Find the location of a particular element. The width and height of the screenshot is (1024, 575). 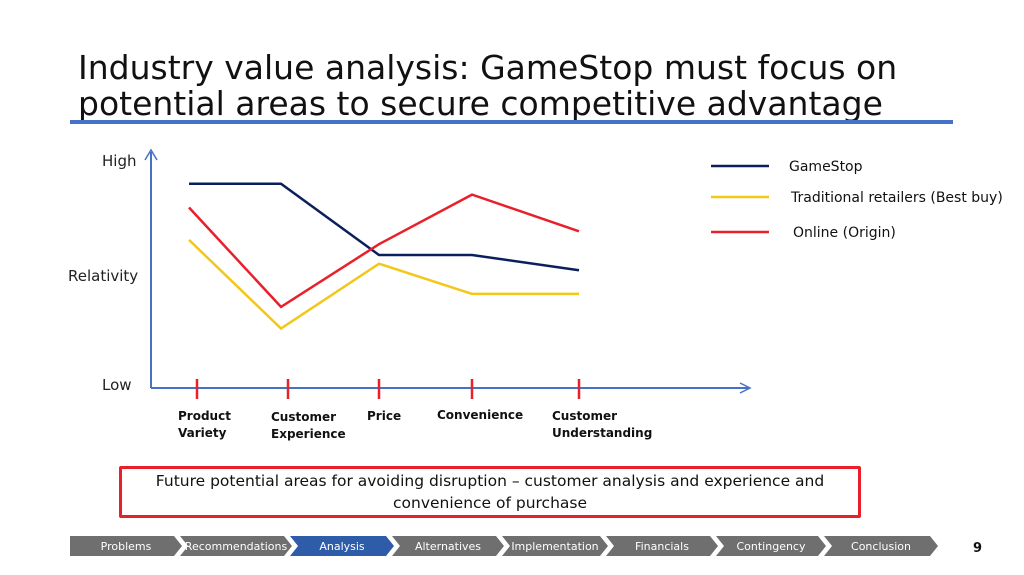

nav-step-conclusion: Conclusion is located at coordinates (881, 546).